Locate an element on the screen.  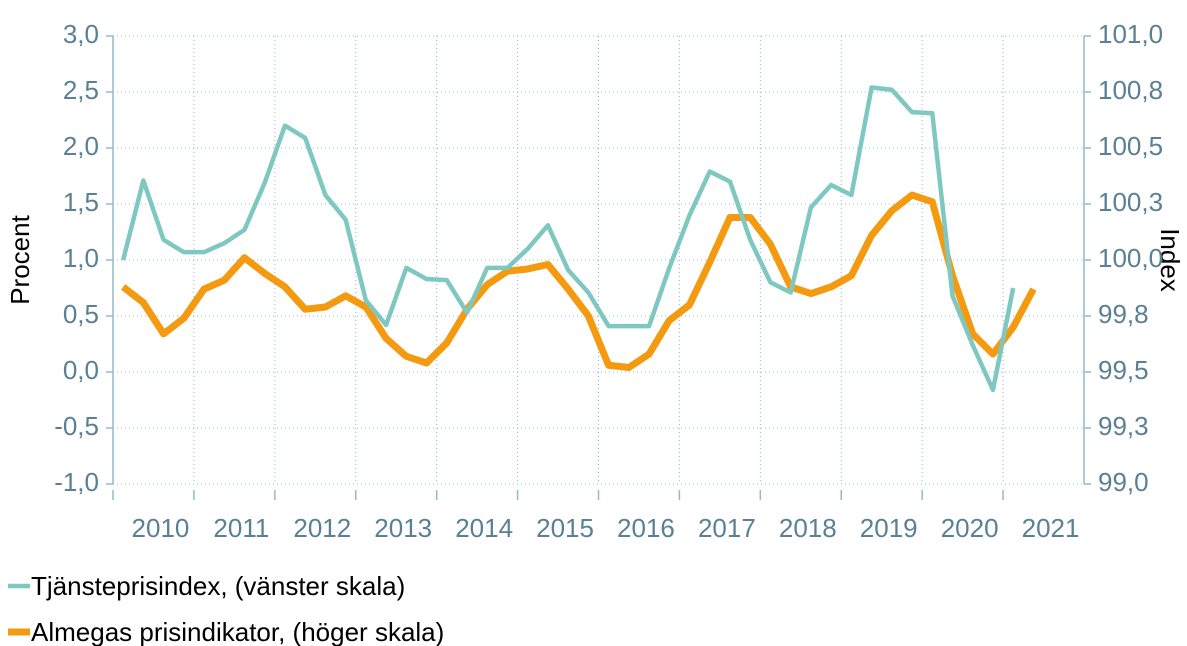
x-tick-label: 2017 is located at coordinates (727, 528).